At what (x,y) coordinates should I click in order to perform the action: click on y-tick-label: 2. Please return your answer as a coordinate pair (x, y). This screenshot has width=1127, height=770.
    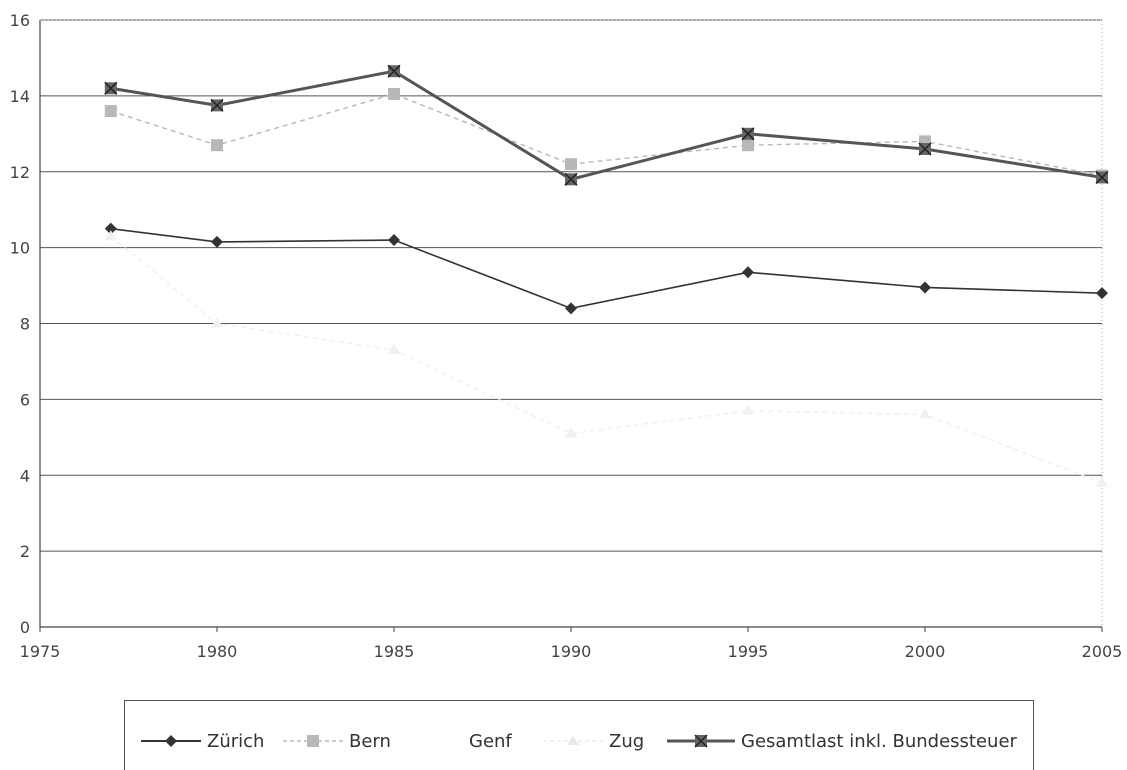
    Looking at the image, I should click on (25, 551).